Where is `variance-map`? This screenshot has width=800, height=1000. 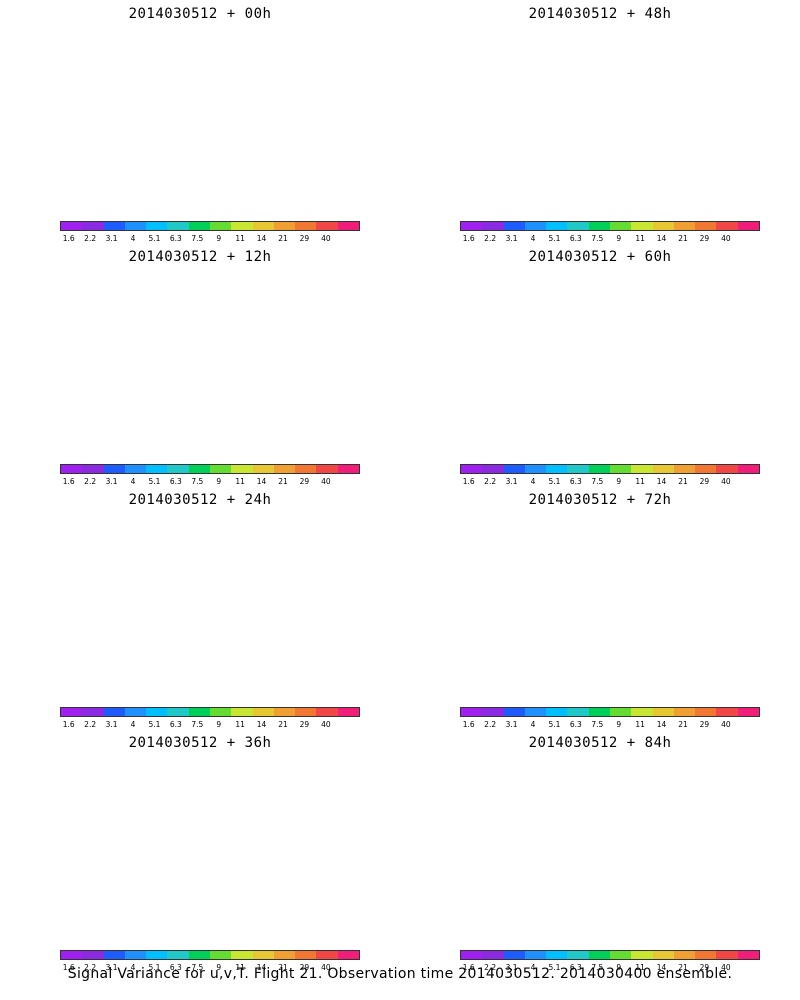
variance-map is located at coordinates (200, 366).